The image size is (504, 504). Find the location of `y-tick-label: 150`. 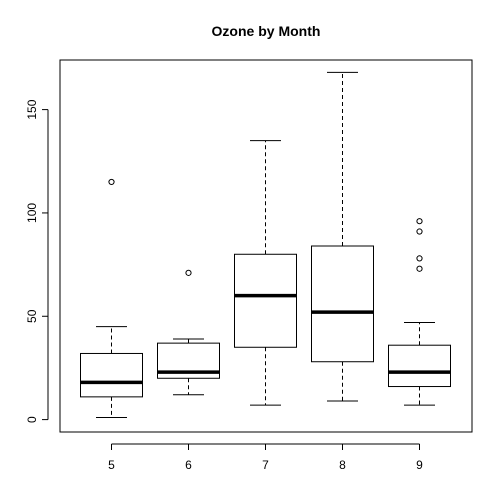

y-tick-label: 150 is located at coordinates (32, 109).